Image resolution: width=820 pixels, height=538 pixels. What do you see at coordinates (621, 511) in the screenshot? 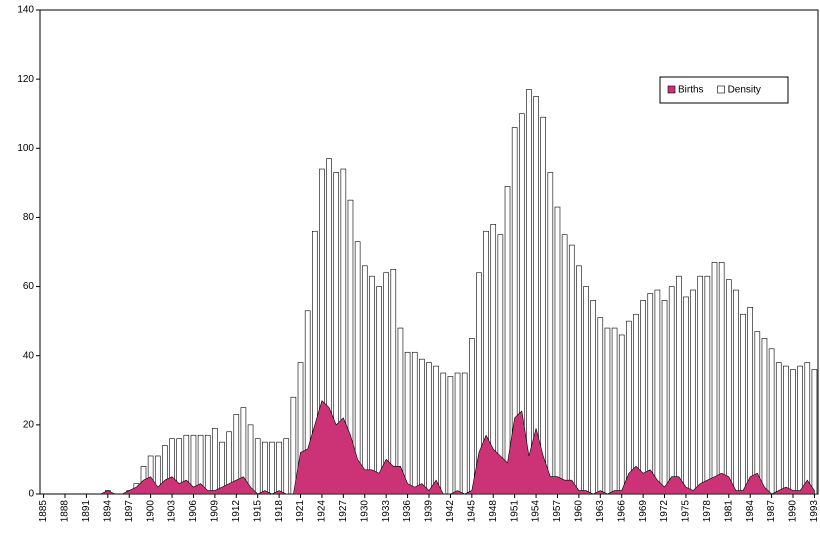
I see `x-tick-label: 1966` at bounding box center [621, 511].